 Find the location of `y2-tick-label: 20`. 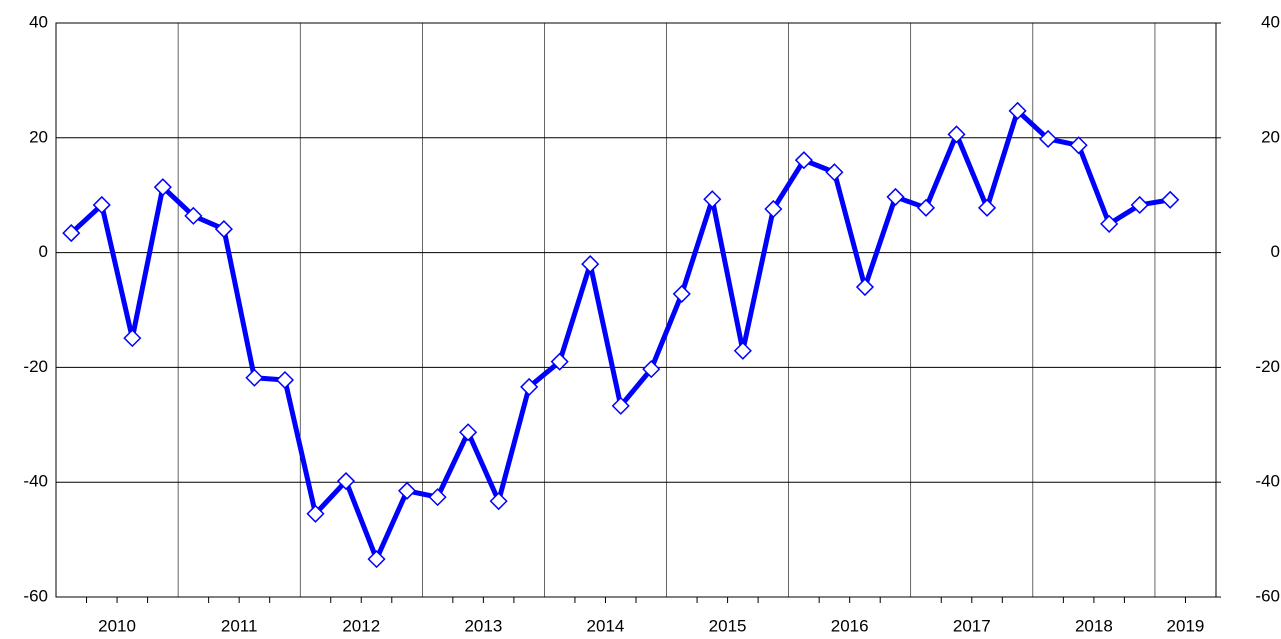

y2-tick-label: 20 is located at coordinates (1270, 136).